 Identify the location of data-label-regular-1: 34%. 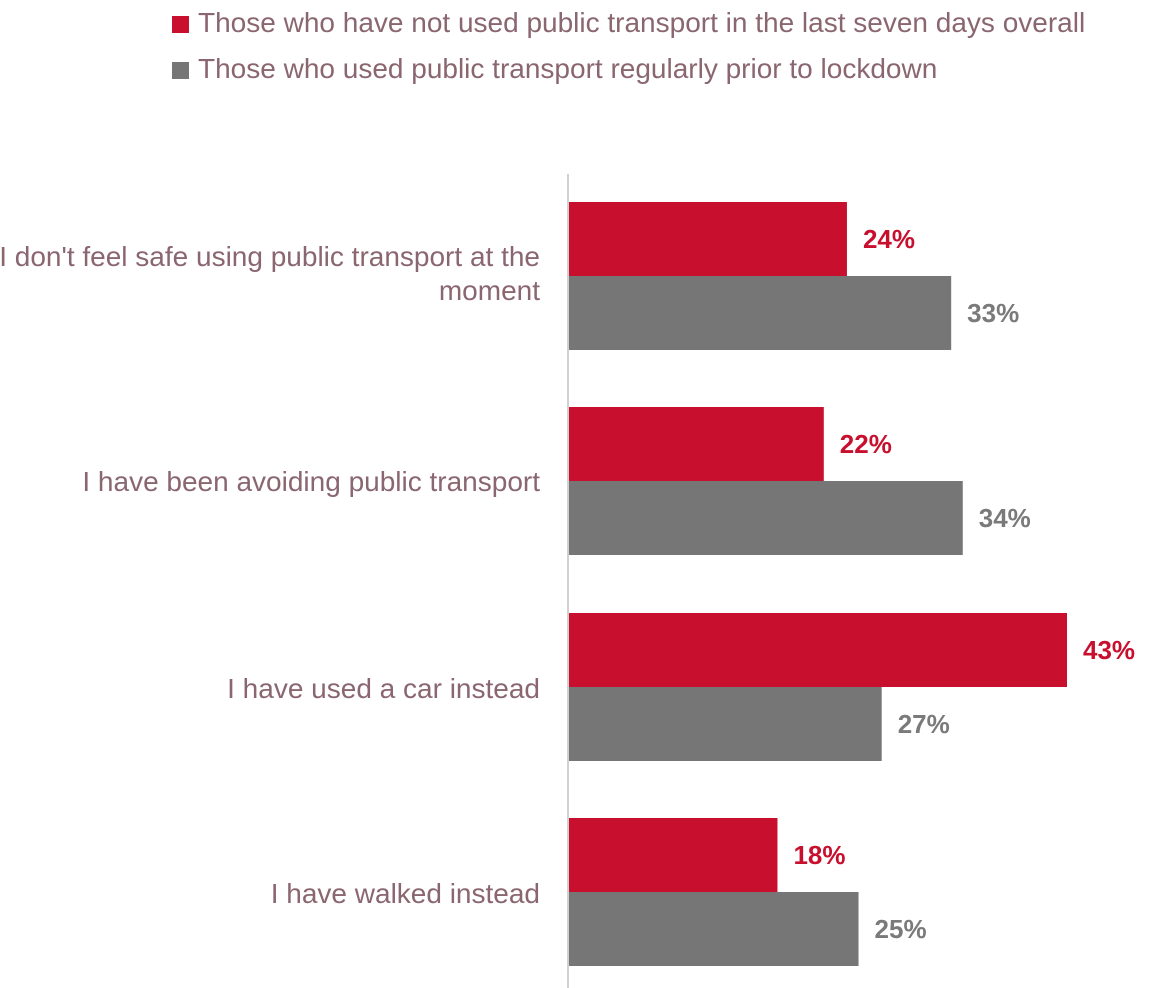
(1005, 518).